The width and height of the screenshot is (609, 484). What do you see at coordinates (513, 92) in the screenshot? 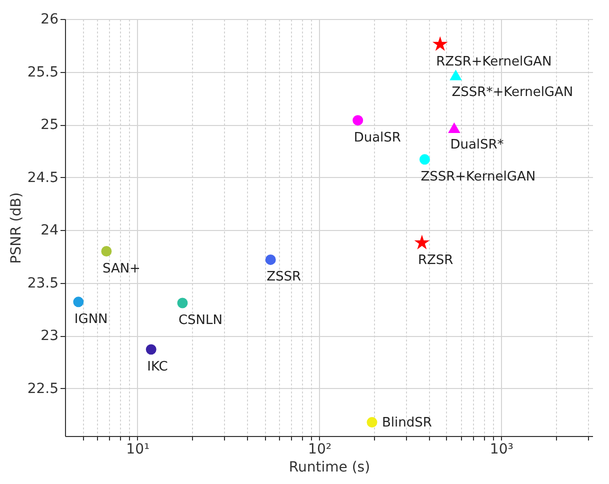
I see `series-label: ZSSR*+KernelGAN` at bounding box center [513, 92].